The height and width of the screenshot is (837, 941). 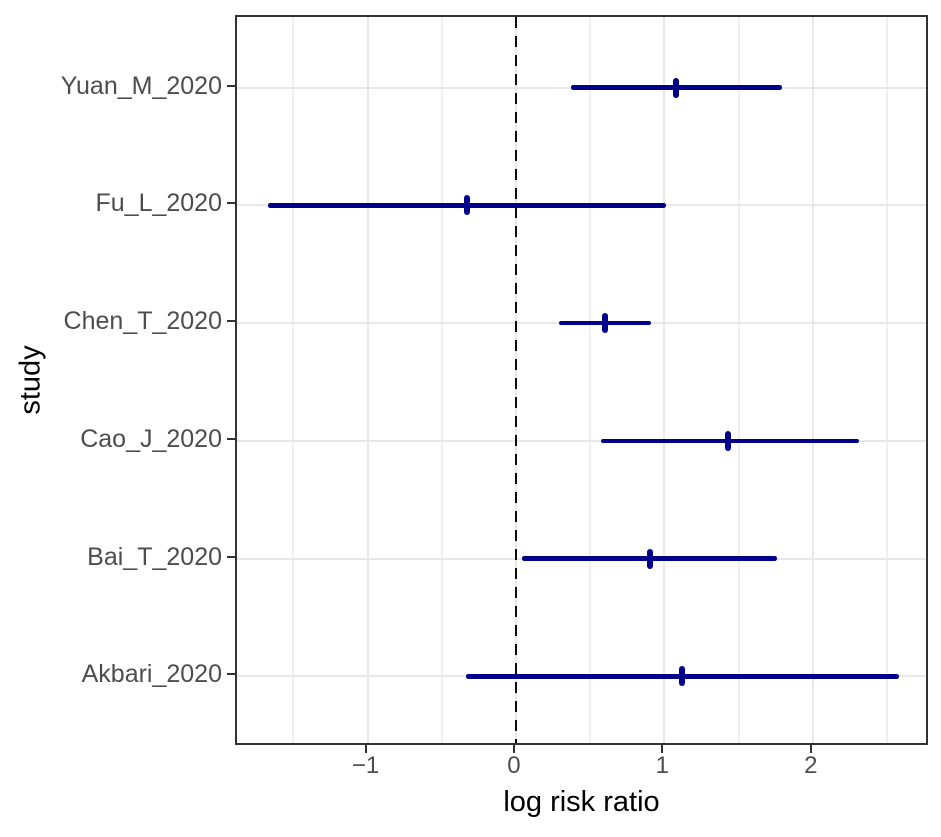 What do you see at coordinates (142, 321) in the screenshot?
I see `y-tick-label: Chen_T_2020` at bounding box center [142, 321].